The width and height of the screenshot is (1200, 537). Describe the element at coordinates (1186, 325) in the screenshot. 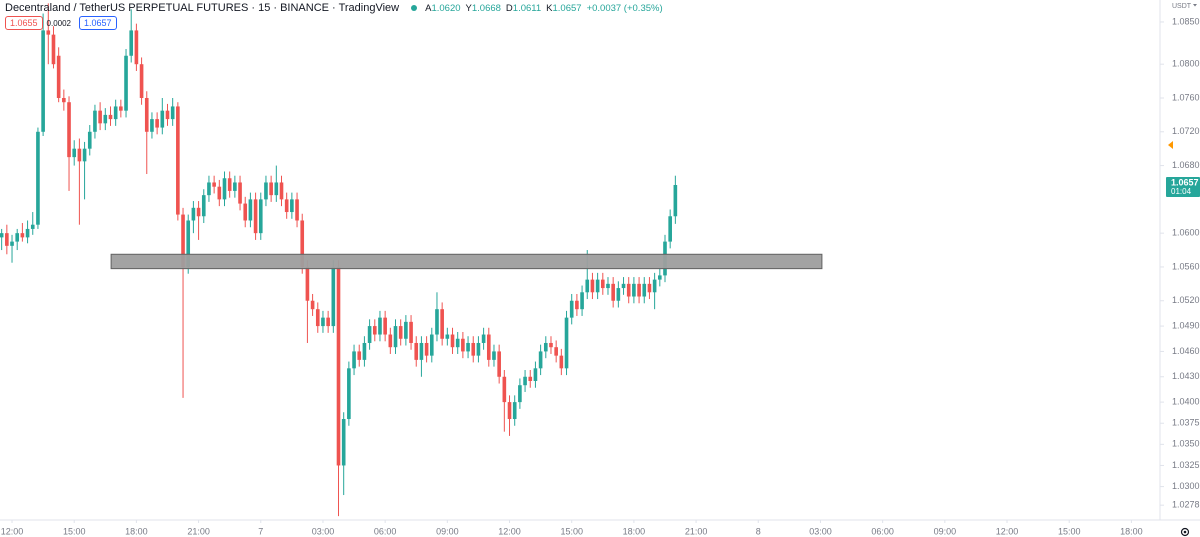

I see `y-tick-label: 1.0490` at that location.